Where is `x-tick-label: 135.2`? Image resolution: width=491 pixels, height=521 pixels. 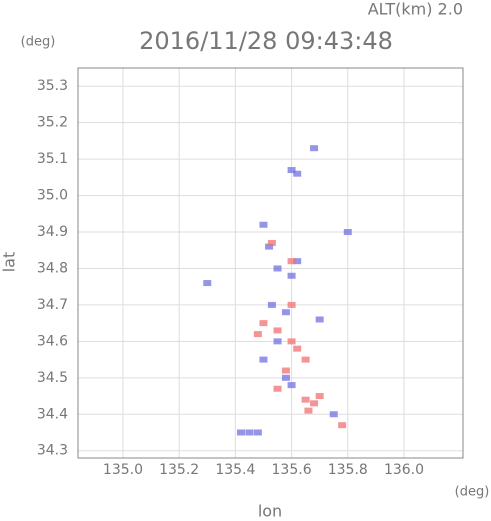
x-tick-label: 135.2 is located at coordinates (179, 470).